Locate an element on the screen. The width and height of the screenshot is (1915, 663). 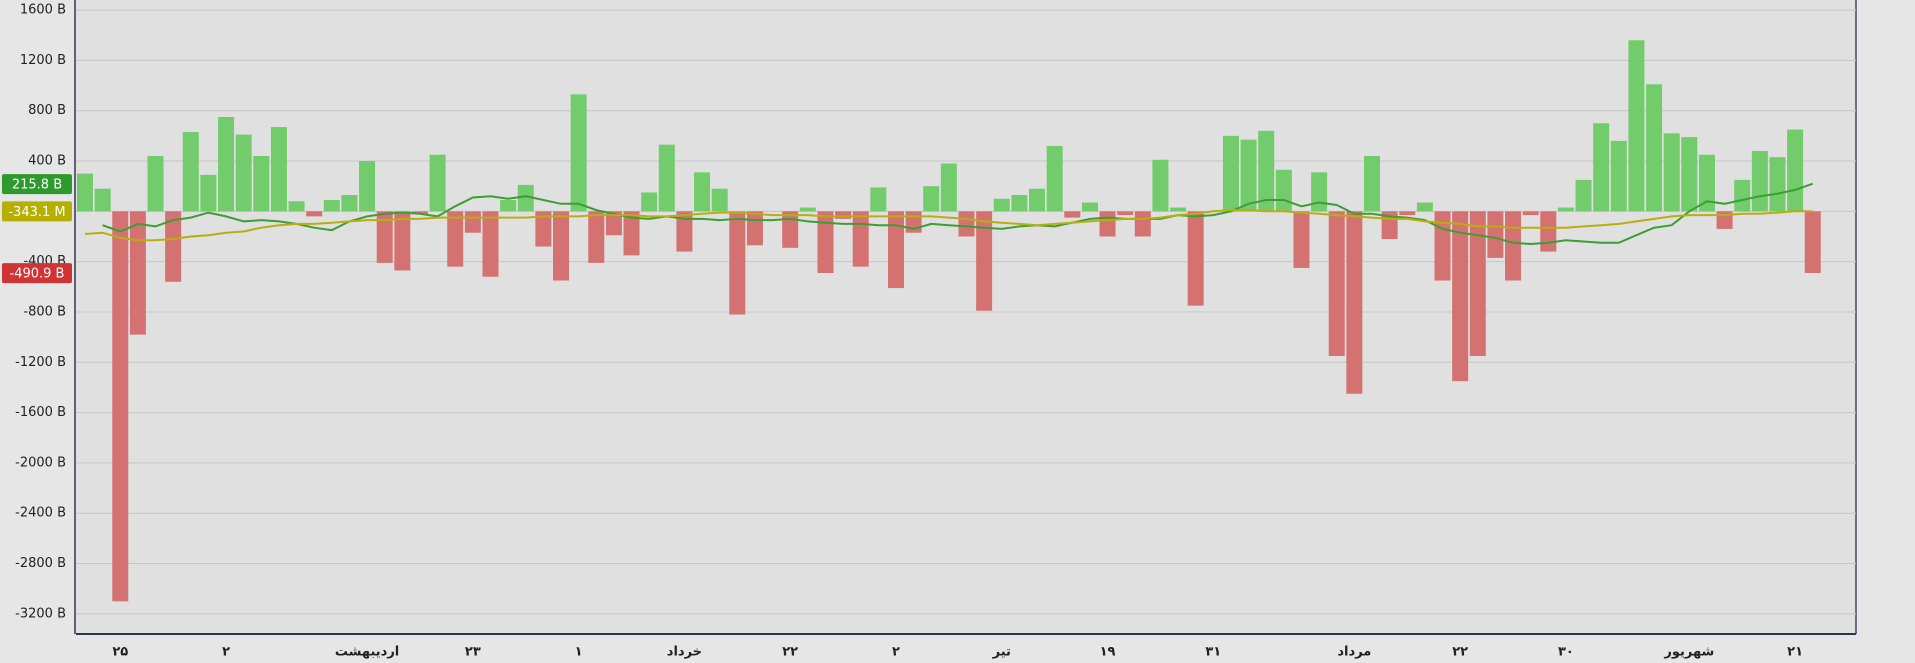
y-tick-label: -1600 B is located at coordinates (40, 412).